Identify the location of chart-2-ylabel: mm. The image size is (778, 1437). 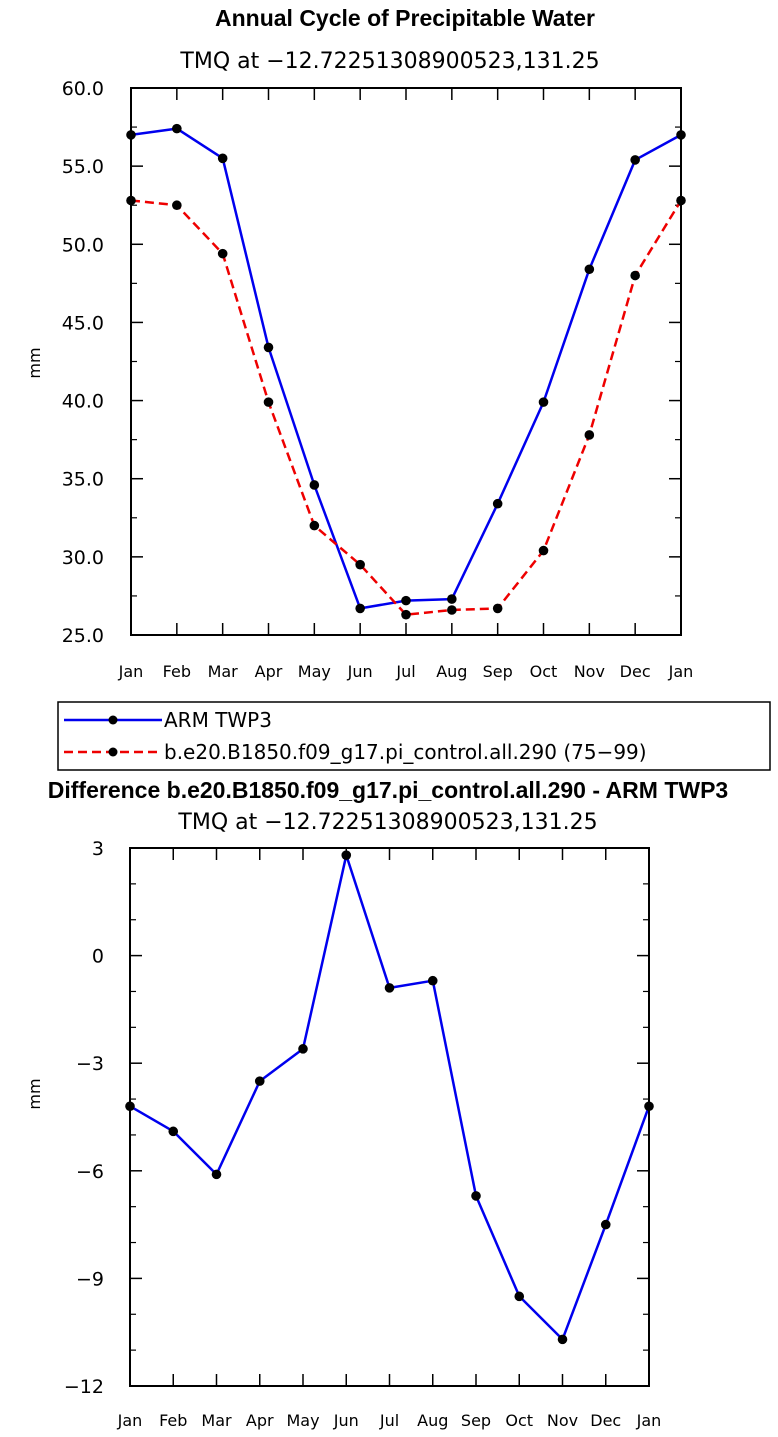
(34, 1093).